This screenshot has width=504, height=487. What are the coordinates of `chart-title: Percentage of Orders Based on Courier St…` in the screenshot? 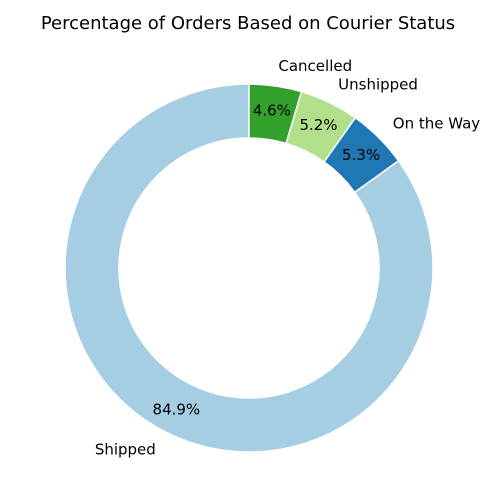 It's located at (248, 23).